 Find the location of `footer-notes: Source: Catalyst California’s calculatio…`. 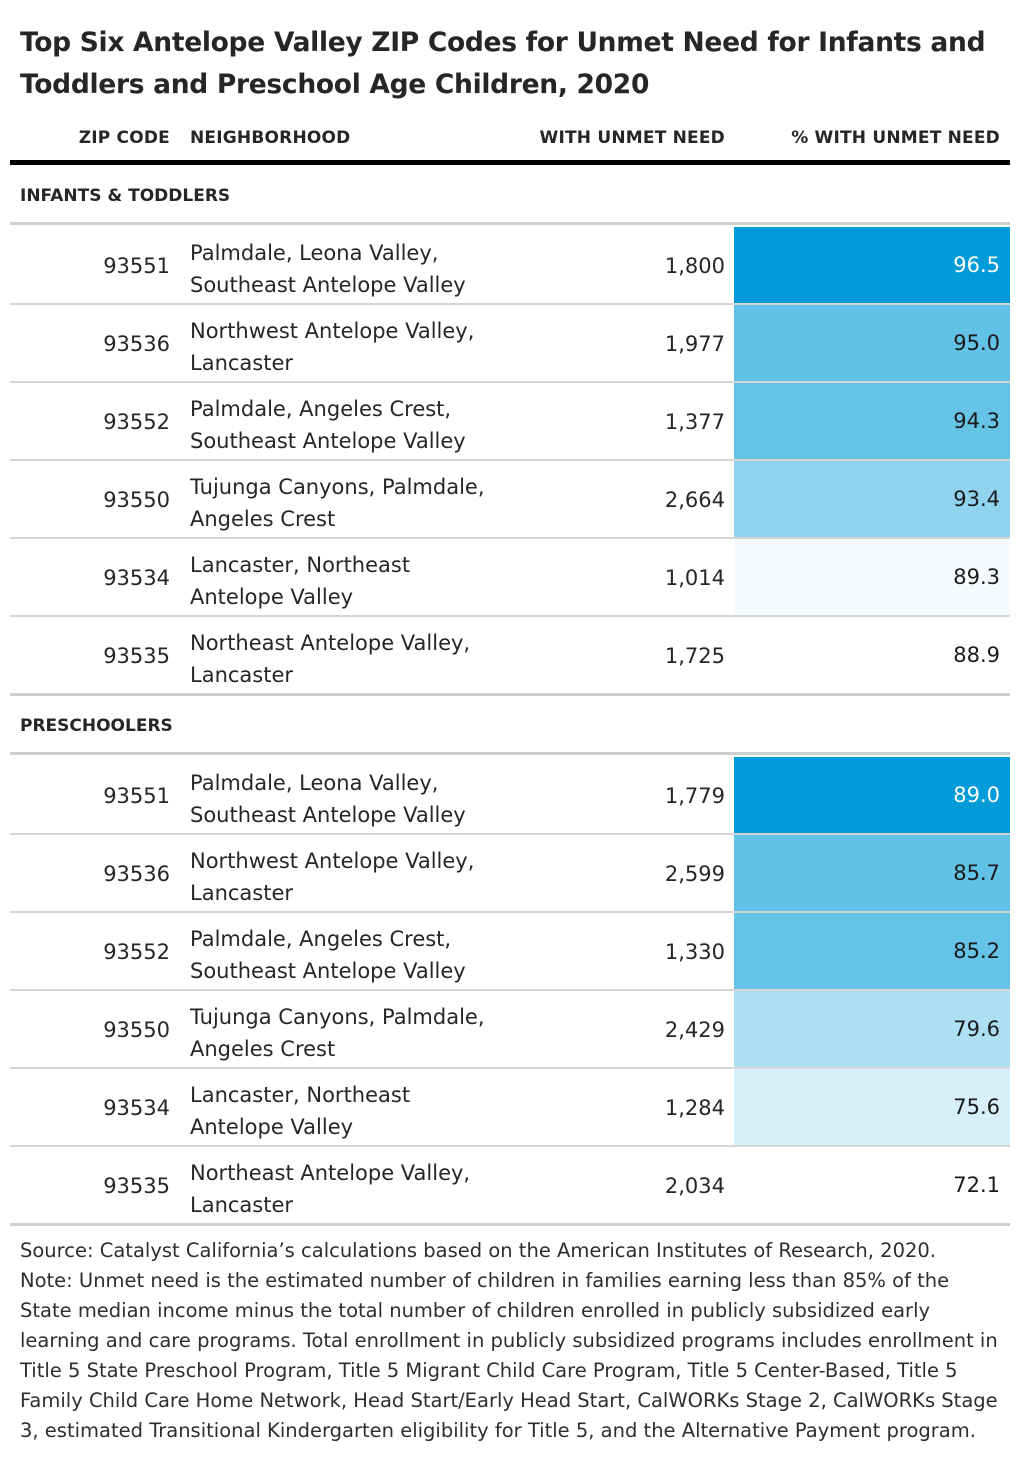

footer-notes: Source: Catalyst California’s calculatio… is located at coordinates (512, 1341).